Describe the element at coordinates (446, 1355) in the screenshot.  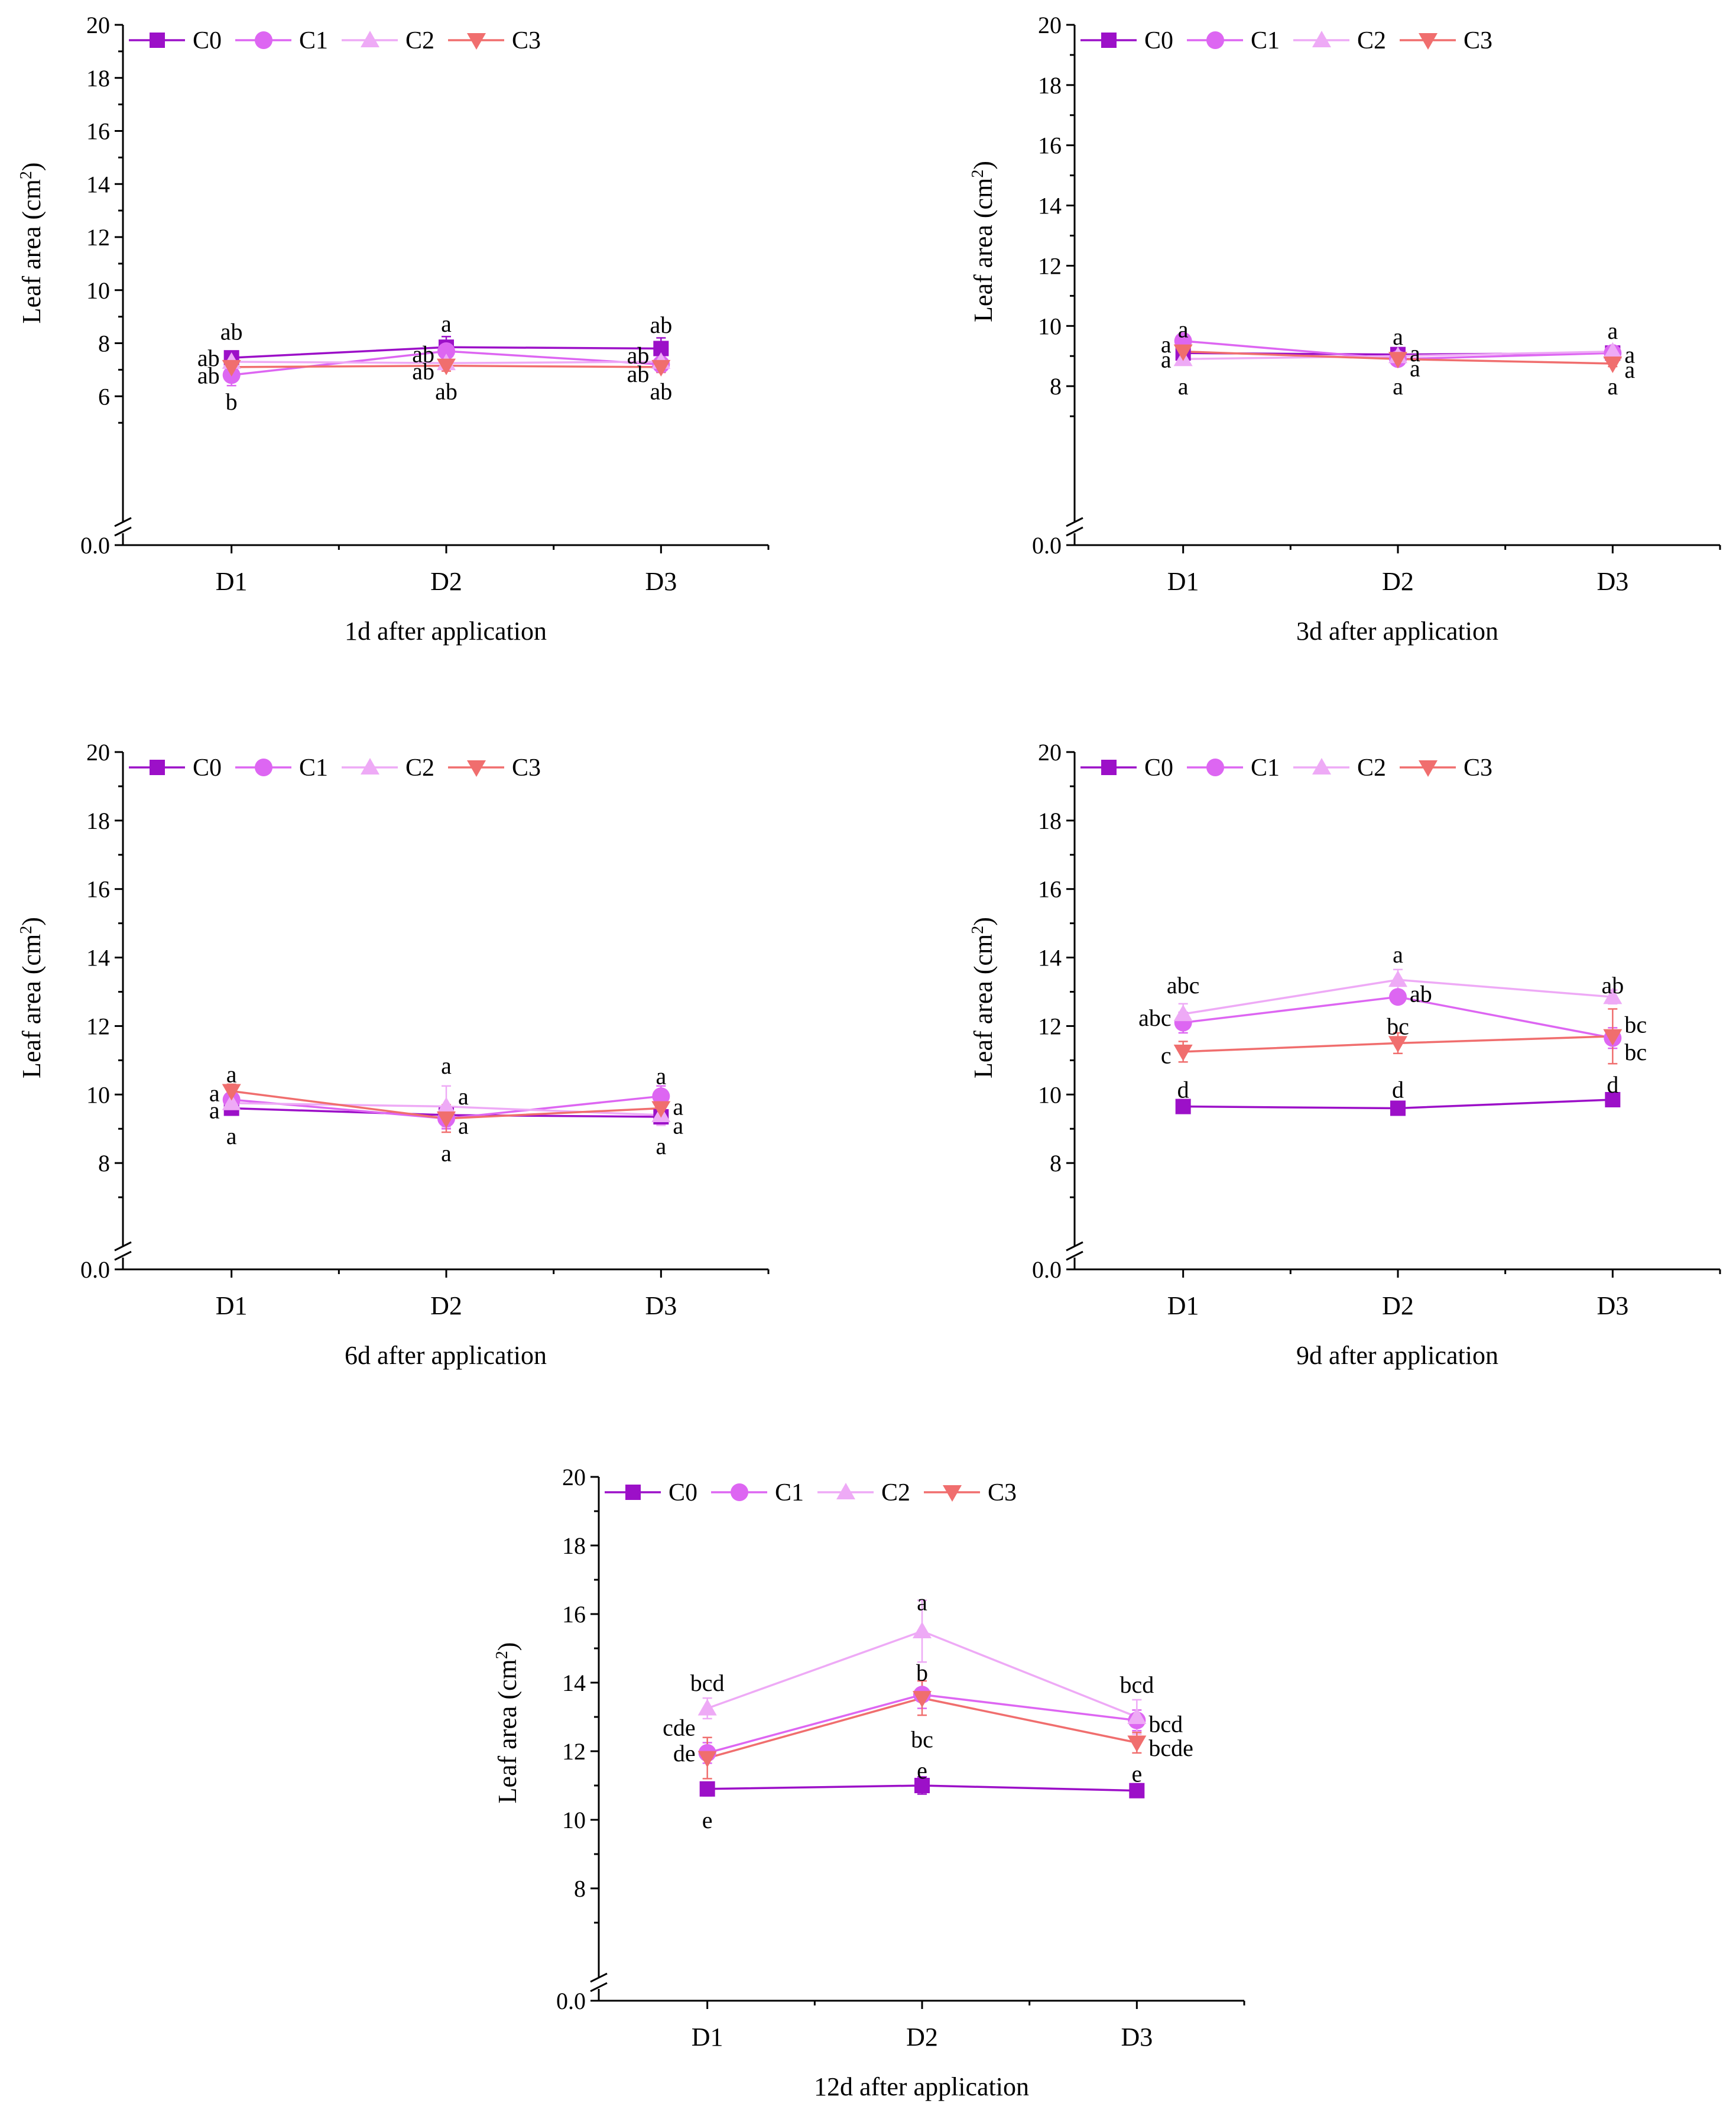
I see `x-axis-title: 6d after application` at that location.